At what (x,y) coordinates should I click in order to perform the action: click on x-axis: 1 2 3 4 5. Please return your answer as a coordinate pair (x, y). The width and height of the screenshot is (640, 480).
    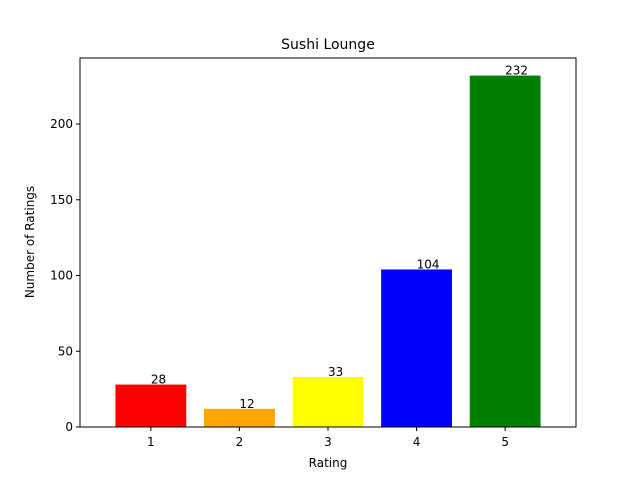
    Looking at the image, I should click on (328, 438).